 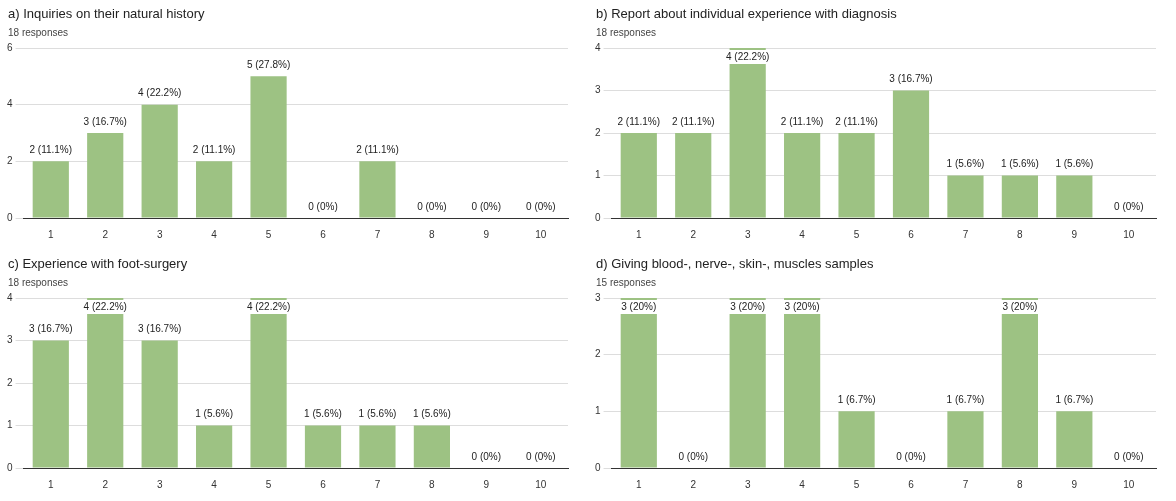 What do you see at coordinates (98, 264) in the screenshot?
I see `chart-title: c) Experience with foot-surgery` at bounding box center [98, 264].